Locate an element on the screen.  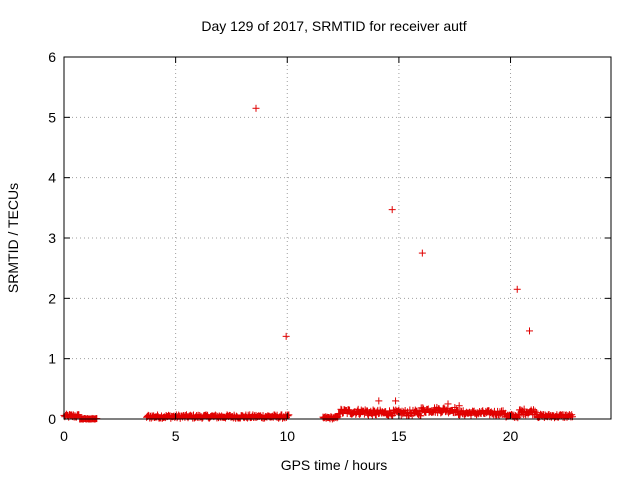
y-tick-label: 3 is located at coordinates (52, 238).